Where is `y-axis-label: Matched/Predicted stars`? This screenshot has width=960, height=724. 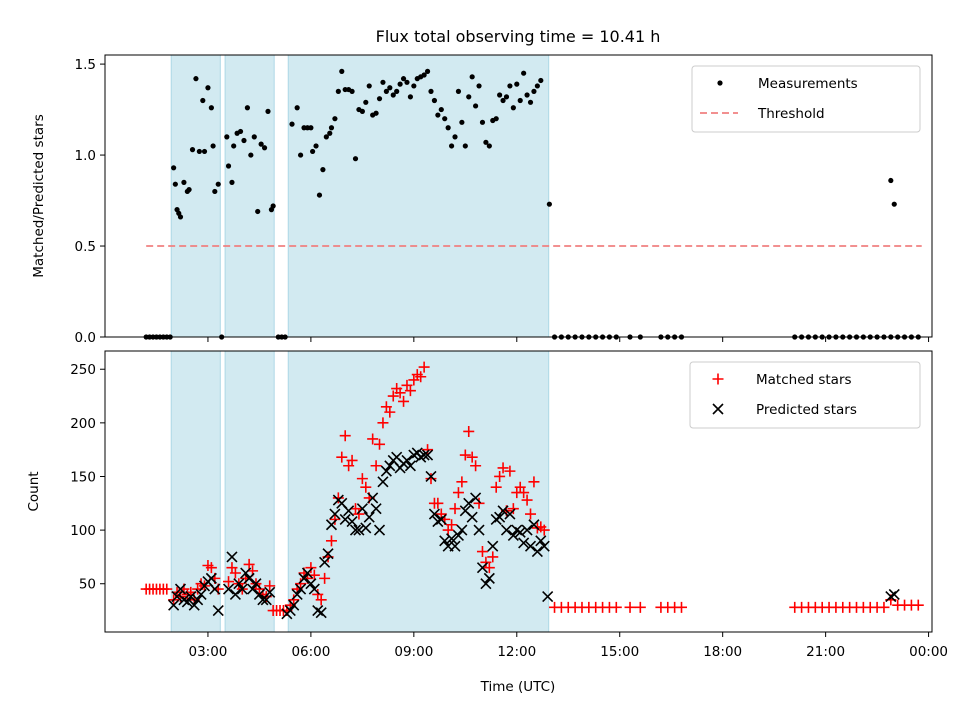
y-axis-label: Matched/Predicted stars is located at coordinates (39, 195).